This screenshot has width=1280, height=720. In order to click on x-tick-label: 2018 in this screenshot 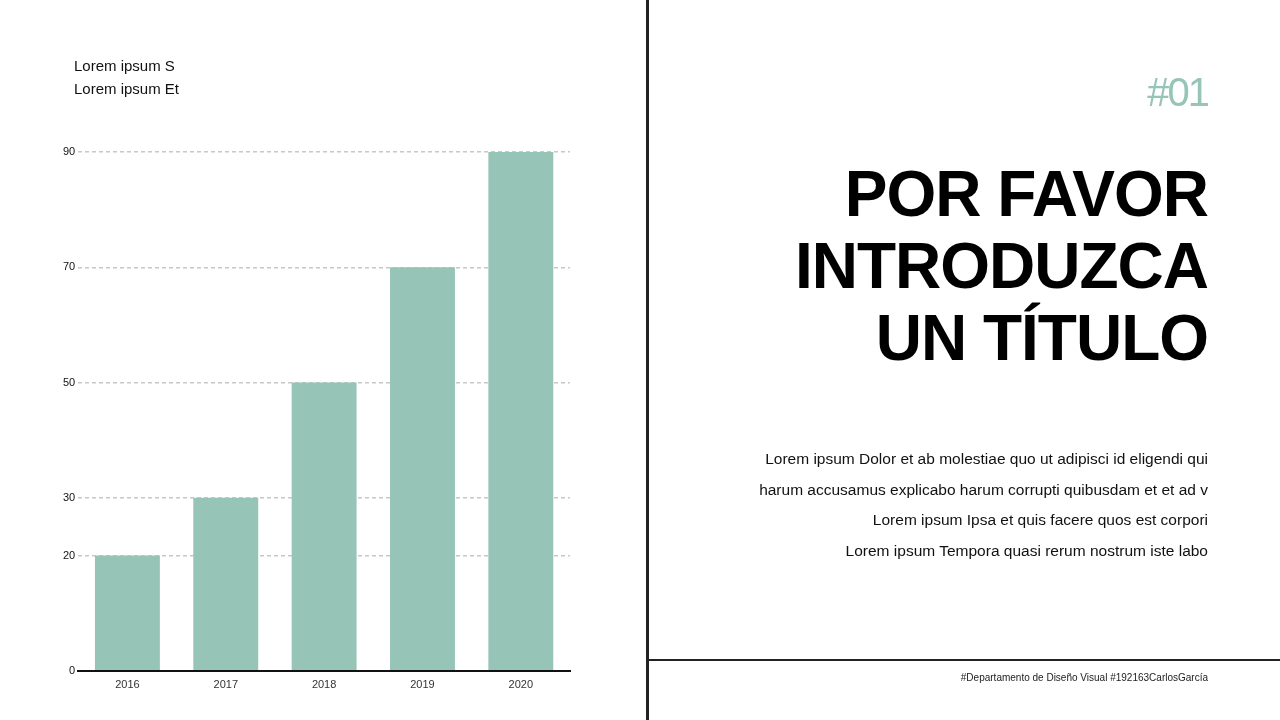, I will do `click(324, 684)`.